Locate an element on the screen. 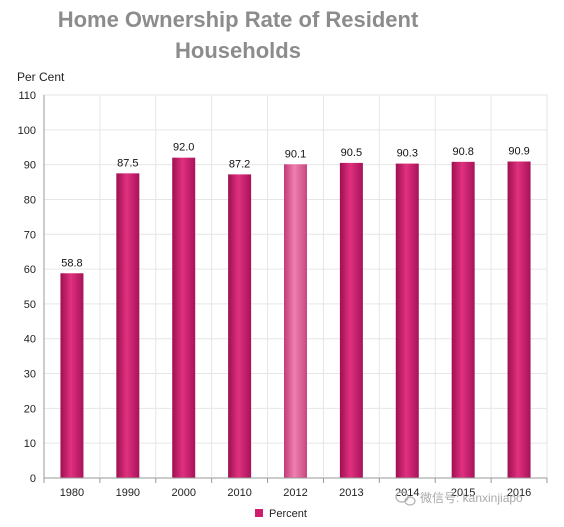  y-axis-label: Per Cent is located at coordinates (41, 77).